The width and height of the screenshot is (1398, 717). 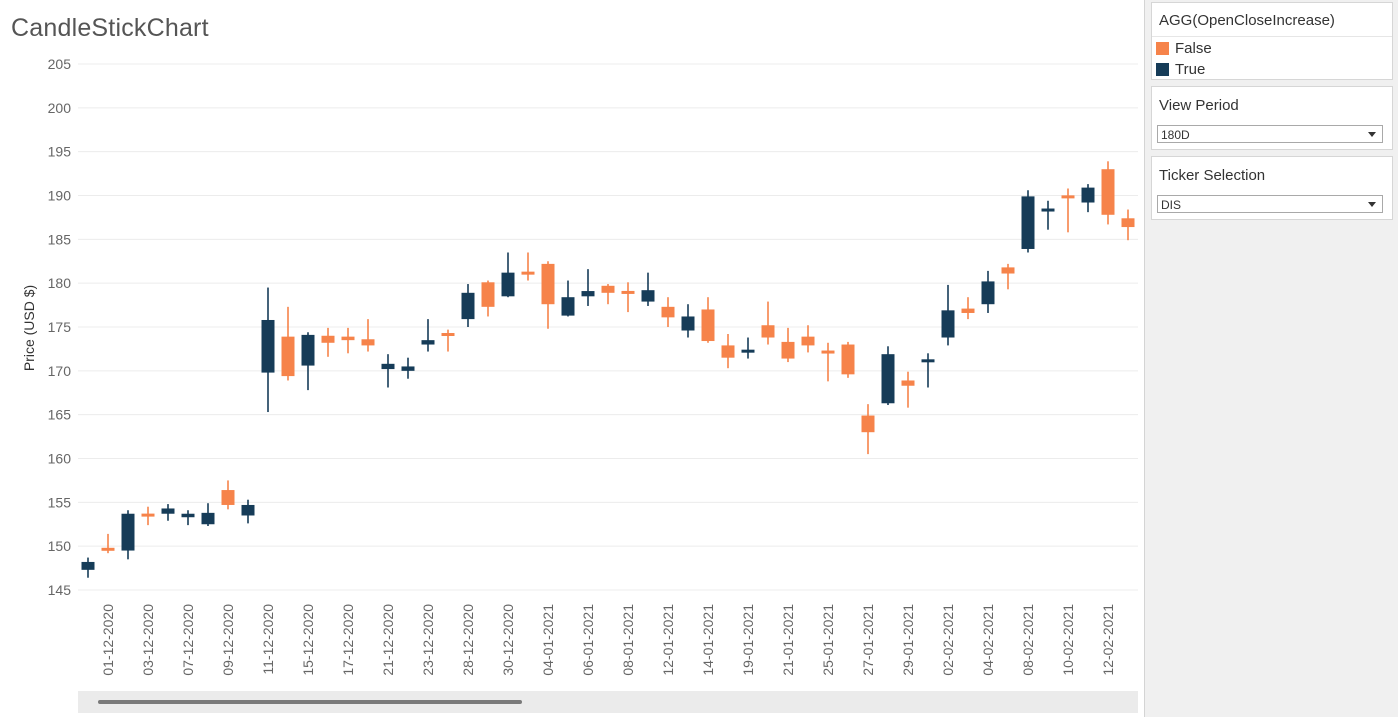 What do you see at coordinates (110, 28) in the screenshot?
I see `chart-title: CandleStickChart` at bounding box center [110, 28].